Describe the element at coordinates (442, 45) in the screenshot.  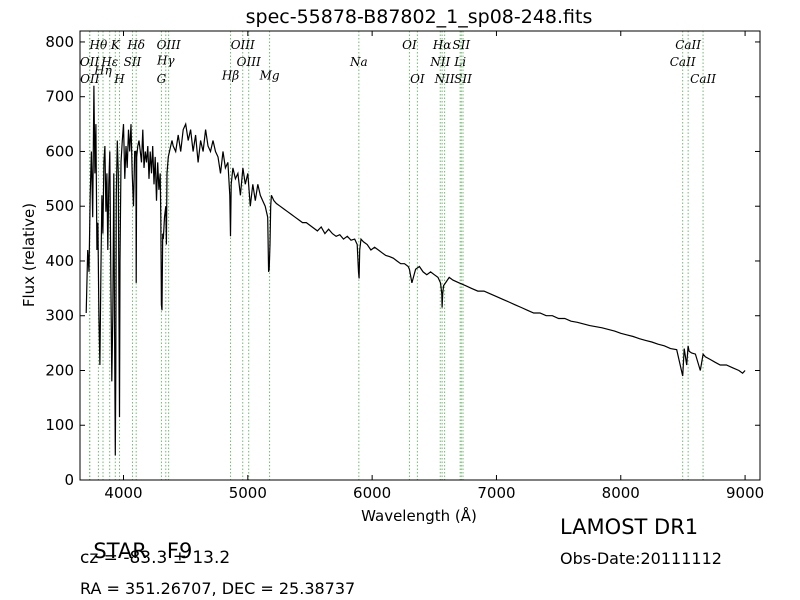
I see `line-label: Hα` at that location.